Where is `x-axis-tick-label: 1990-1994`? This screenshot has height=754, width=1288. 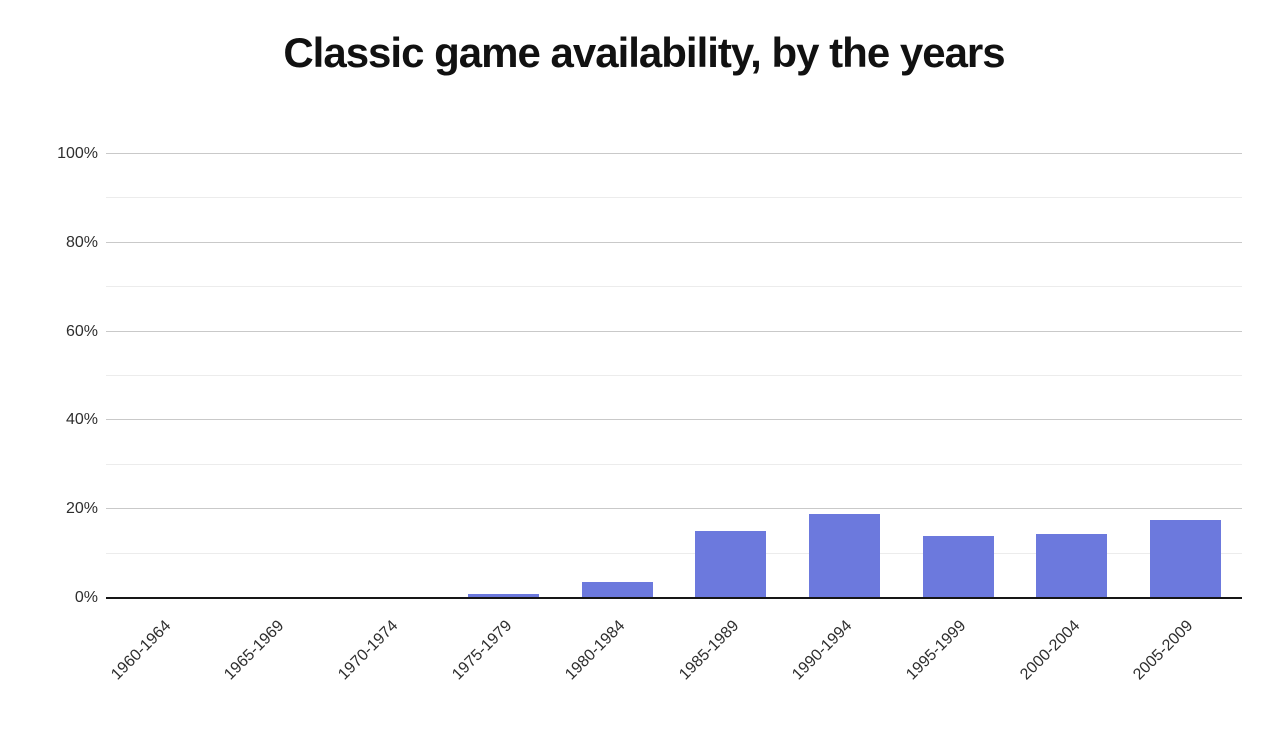 x-axis-tick-label: 1990-1994 is located at coordinates (822, 650).